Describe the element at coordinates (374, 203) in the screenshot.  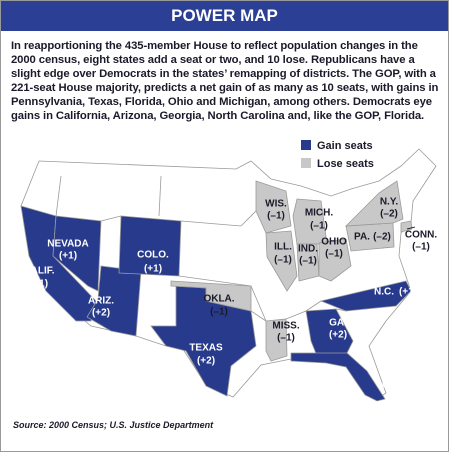
I see `state-ny` at that location.